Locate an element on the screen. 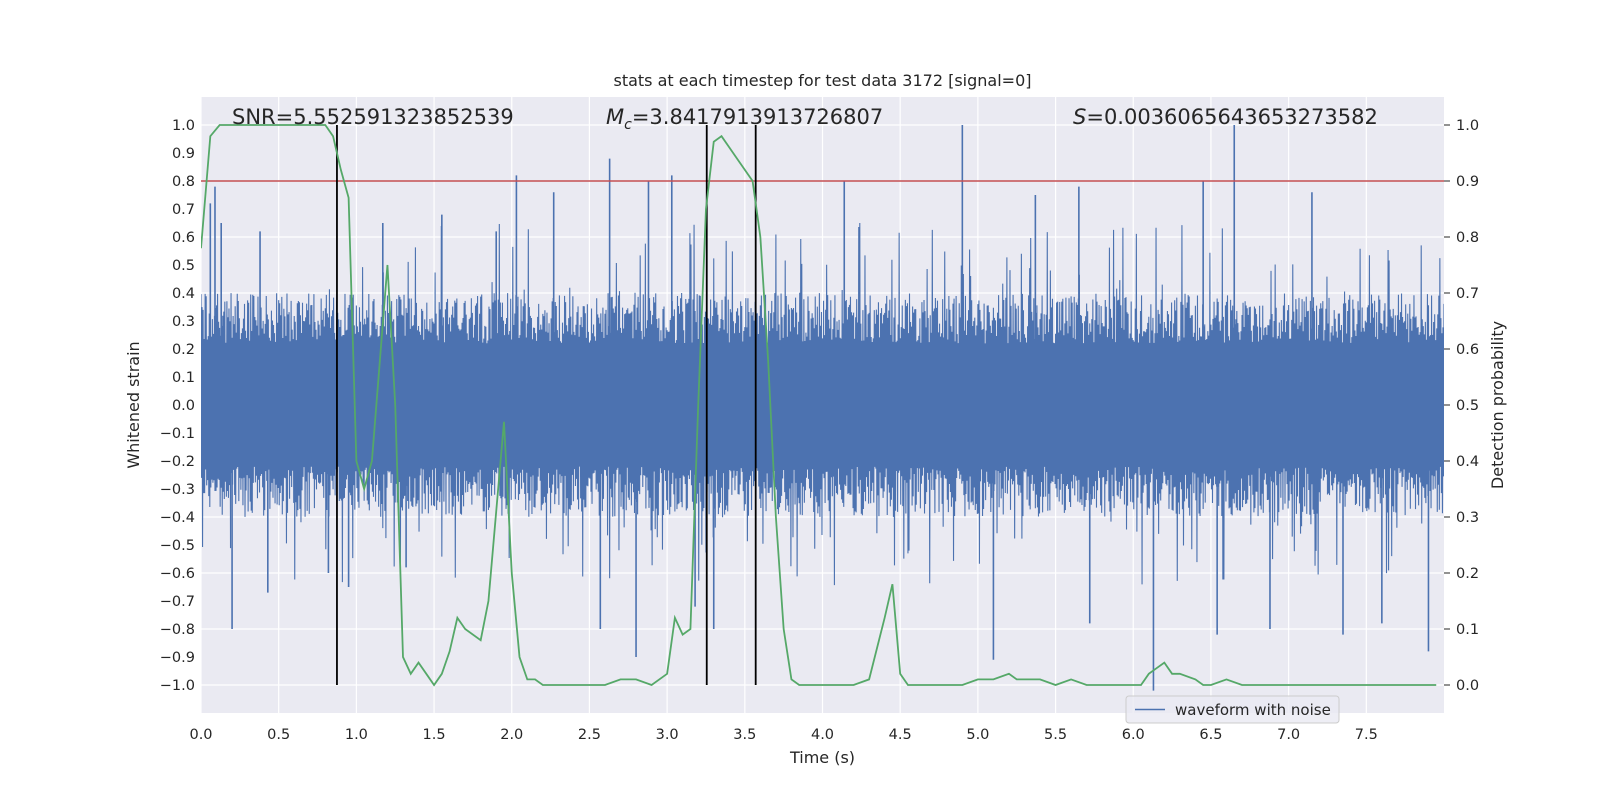  y2-tick-label: 0.9 is located at coordinates (1467, 182).